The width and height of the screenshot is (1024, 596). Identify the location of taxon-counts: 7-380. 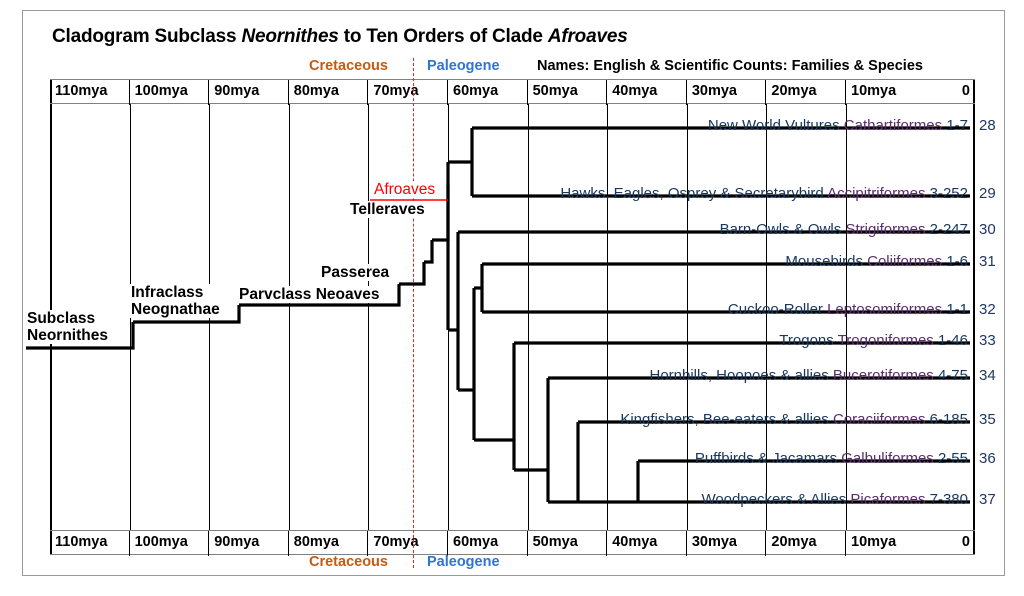
(948, 499).